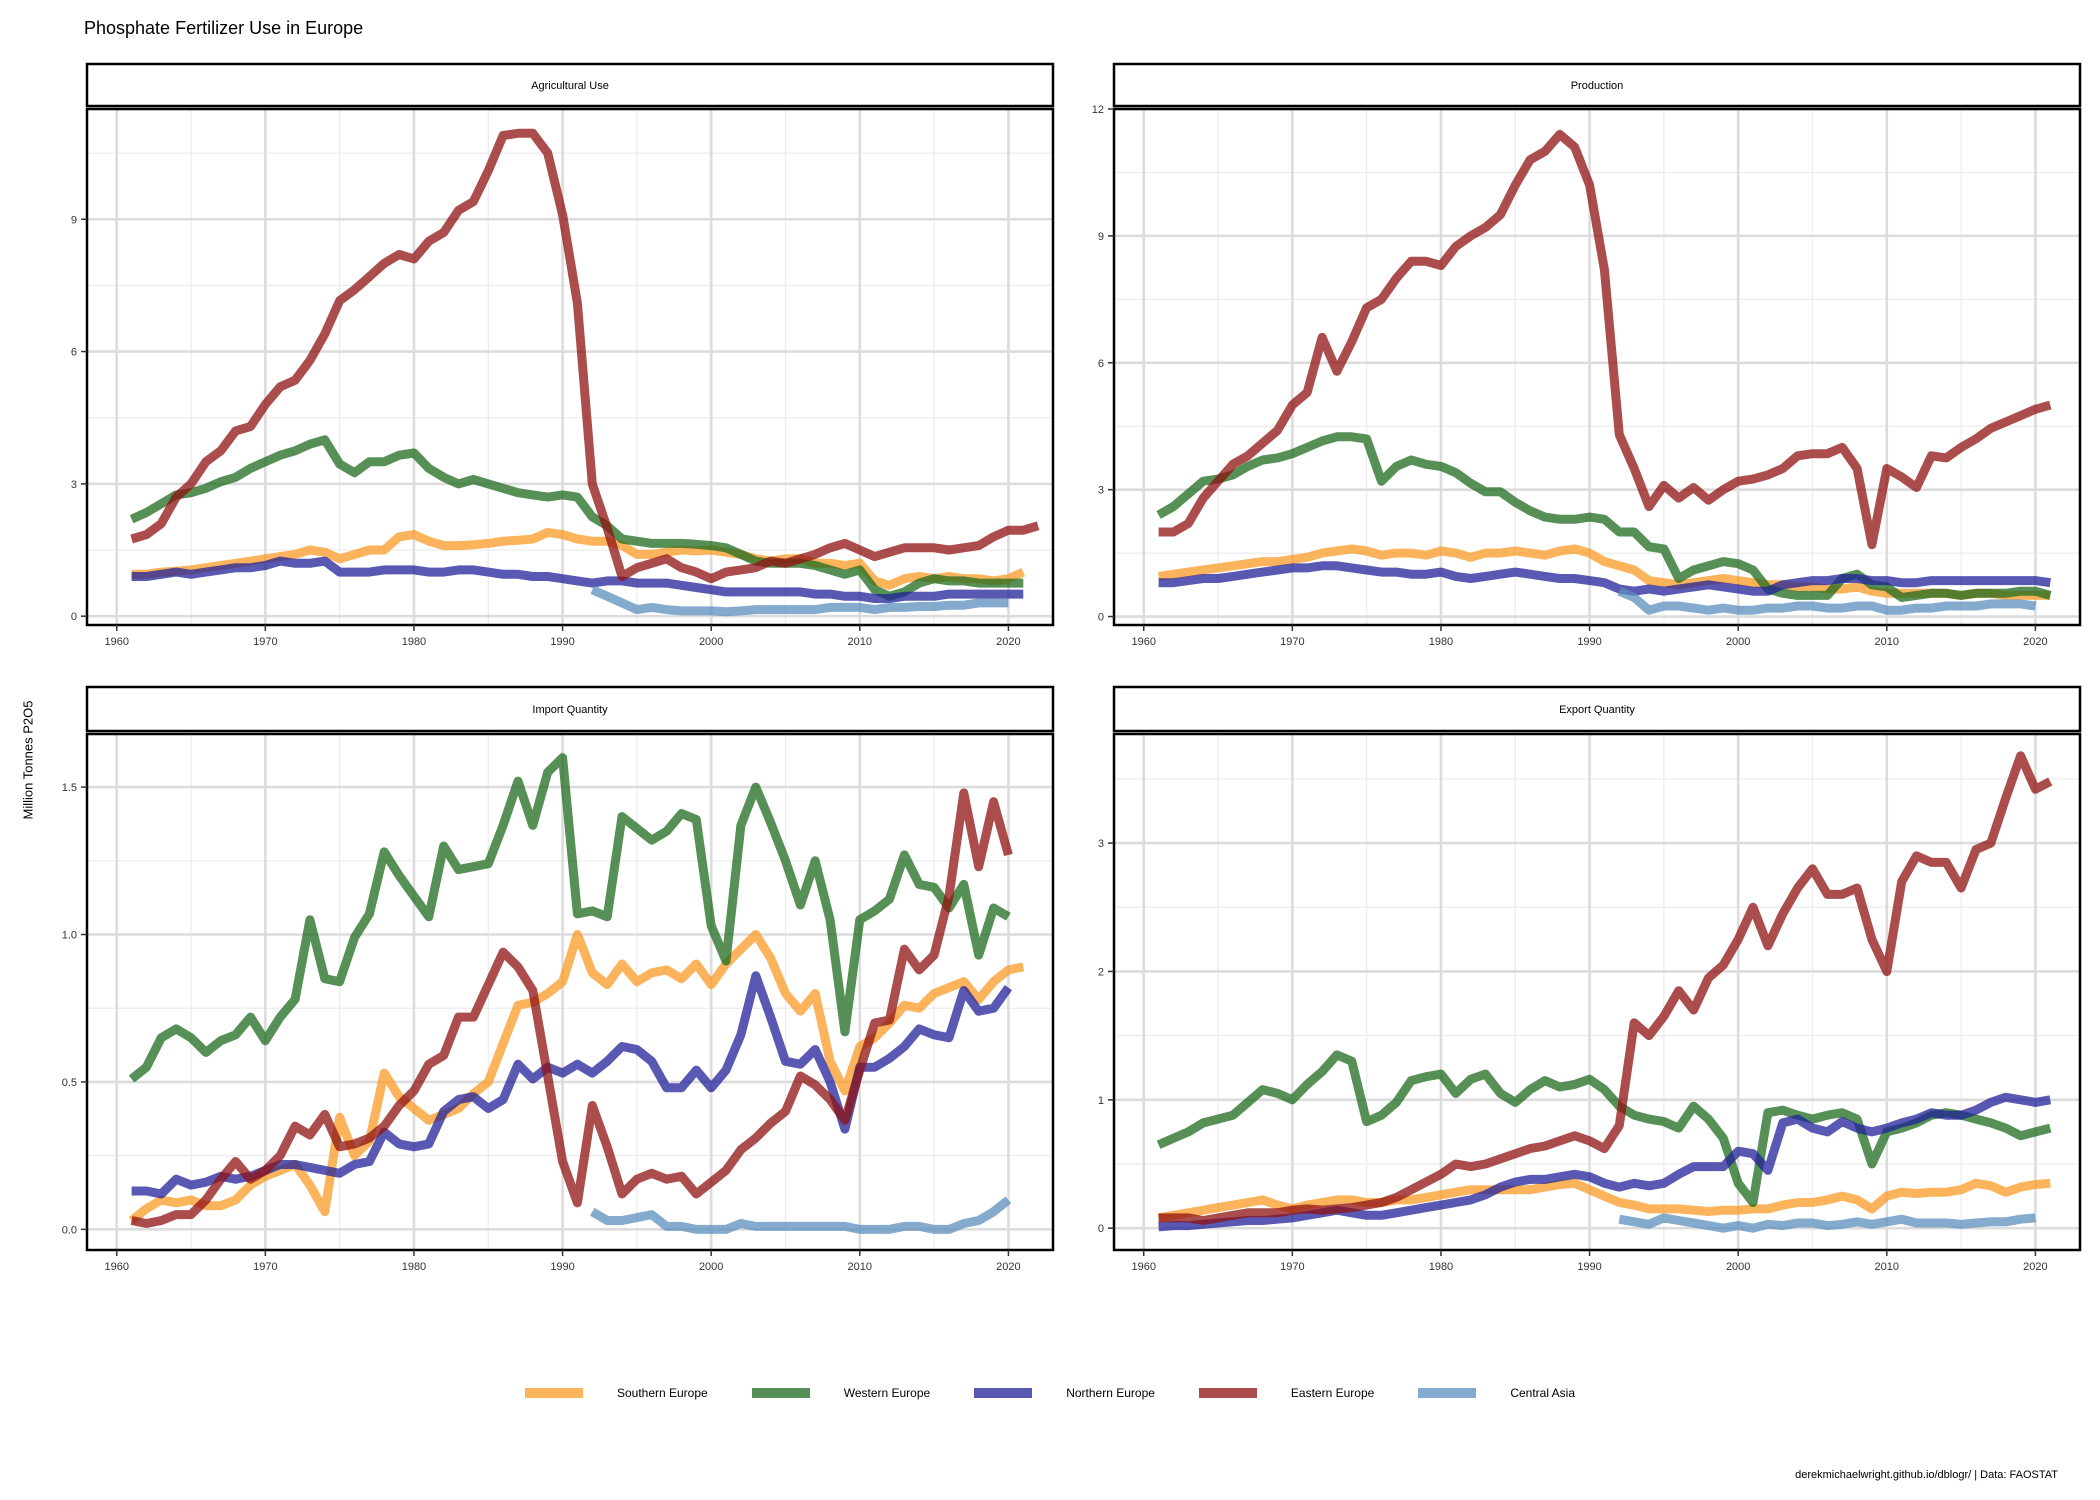  I want to click on legend-label: Eastern Europe, so click(1332, 1393).